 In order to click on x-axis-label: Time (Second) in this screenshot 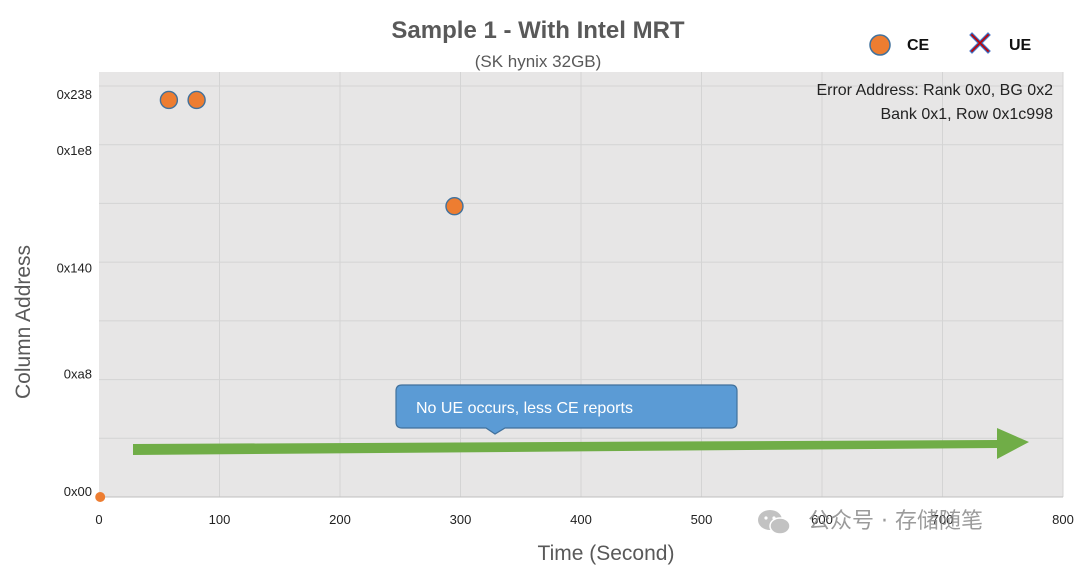, I will do `click(606, 553)`.